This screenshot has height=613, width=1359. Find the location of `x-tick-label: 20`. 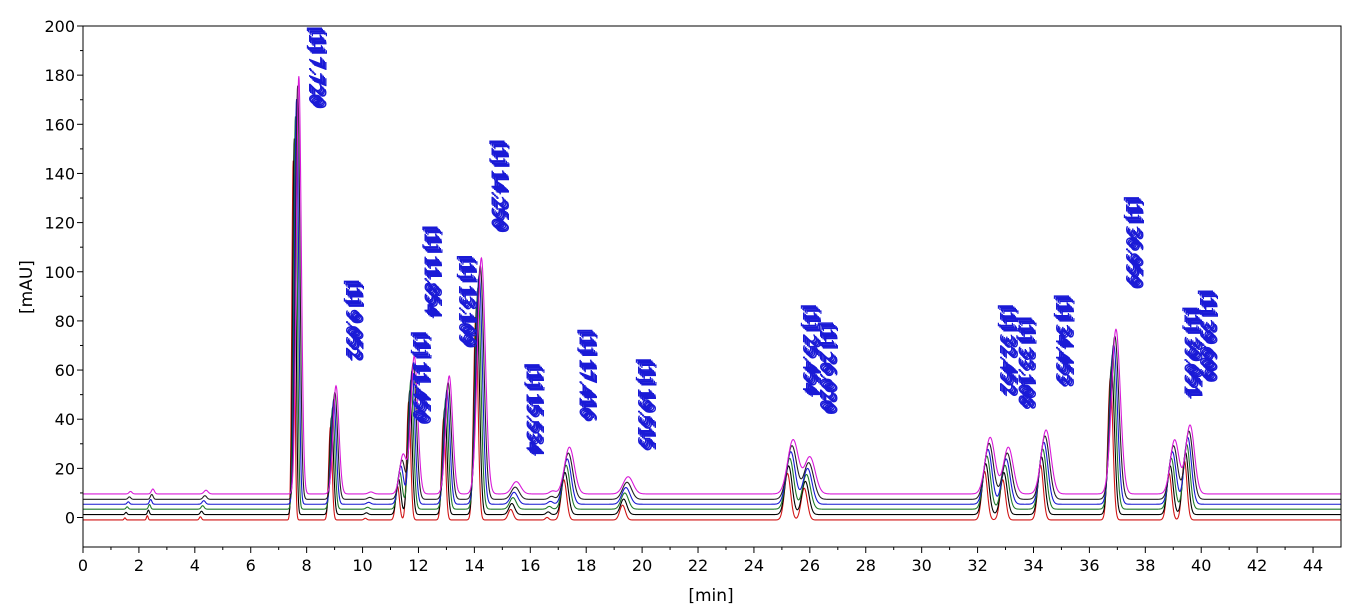

x-tick-label: 20 is located at coordinates (642, 565).